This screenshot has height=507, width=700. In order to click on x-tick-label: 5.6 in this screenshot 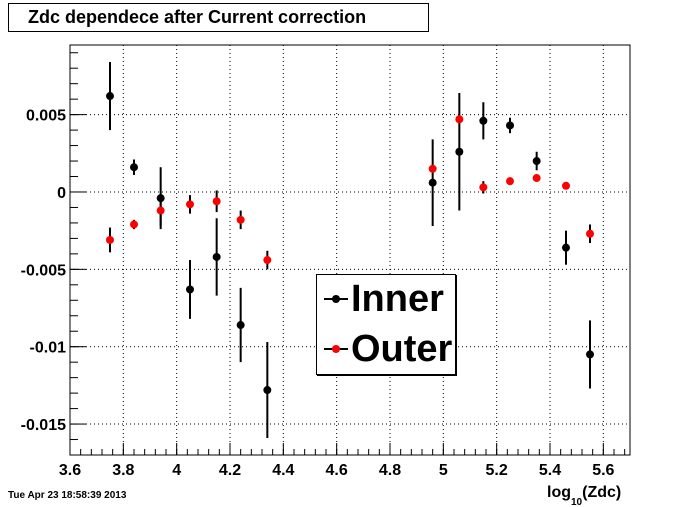, I will do `click(603, 470)`.